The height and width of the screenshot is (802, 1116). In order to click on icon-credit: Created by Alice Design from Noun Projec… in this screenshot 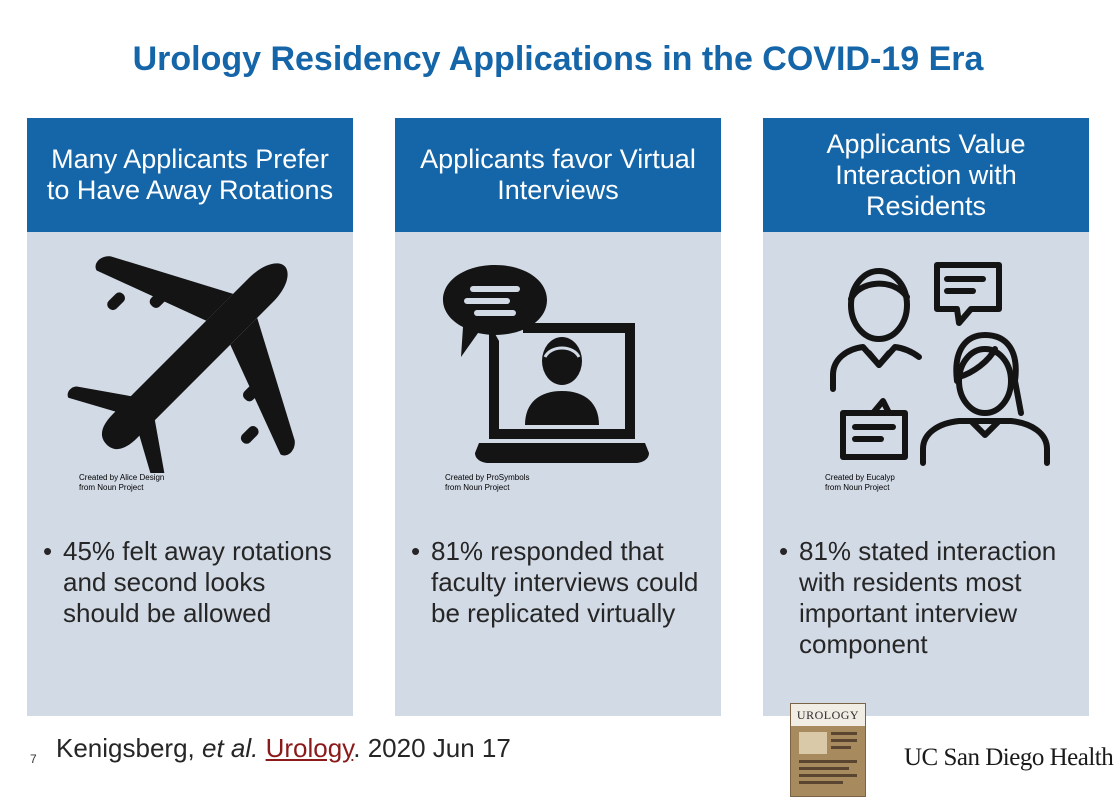, I will do `click(122, 482)`.